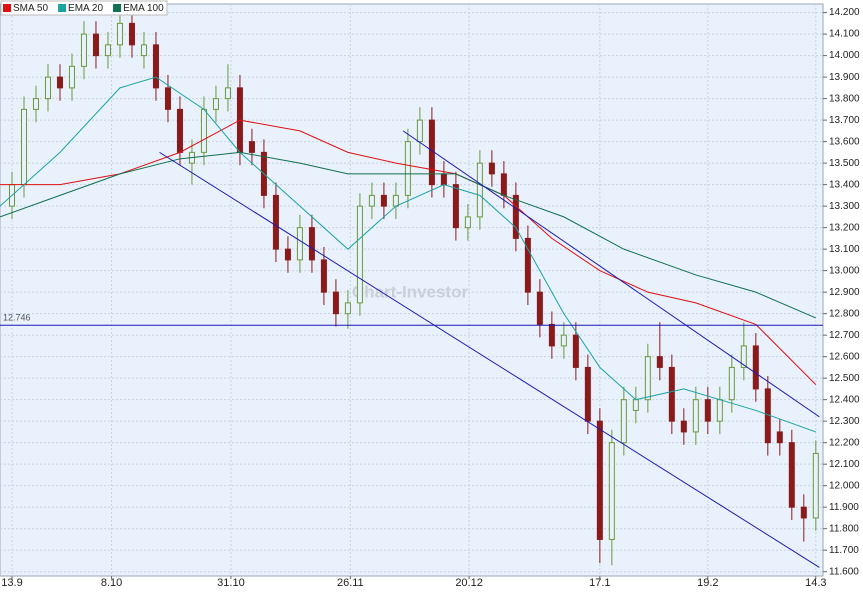  I want to click on y-tick-label: 14.100, so click(844, 34).